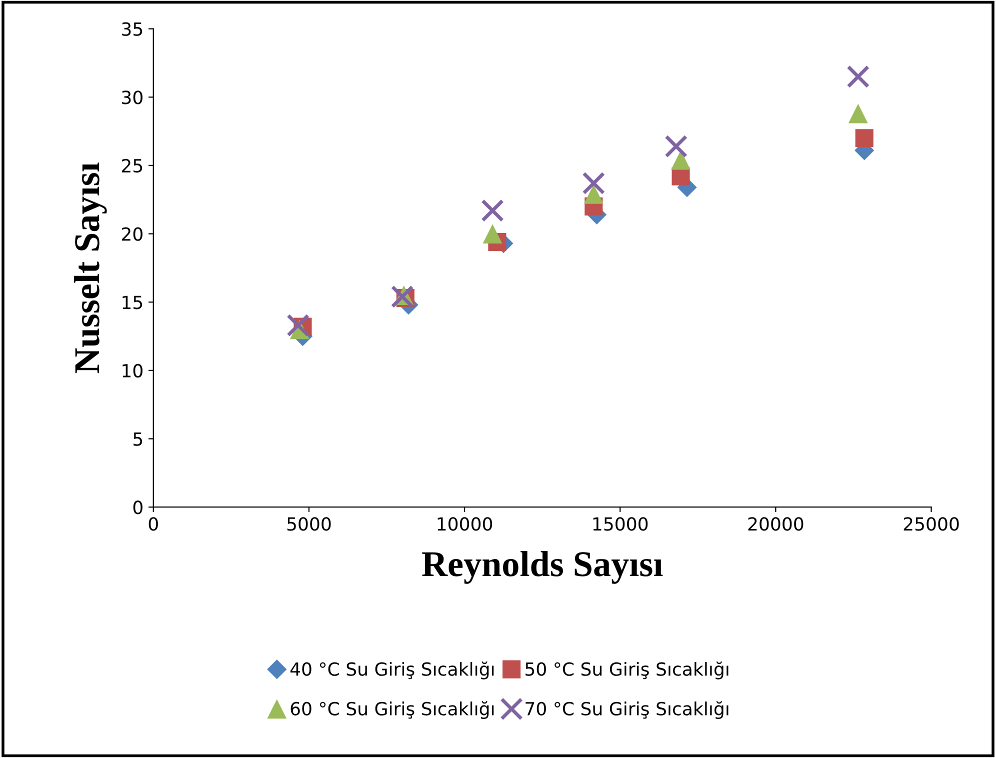 Image resolution: width=996 pixels, height=758 pixels. What do you see at coordinates (931, 524) in the screenshot?
I see `x-tick-label: 25000` at bounding box center [931, 524].